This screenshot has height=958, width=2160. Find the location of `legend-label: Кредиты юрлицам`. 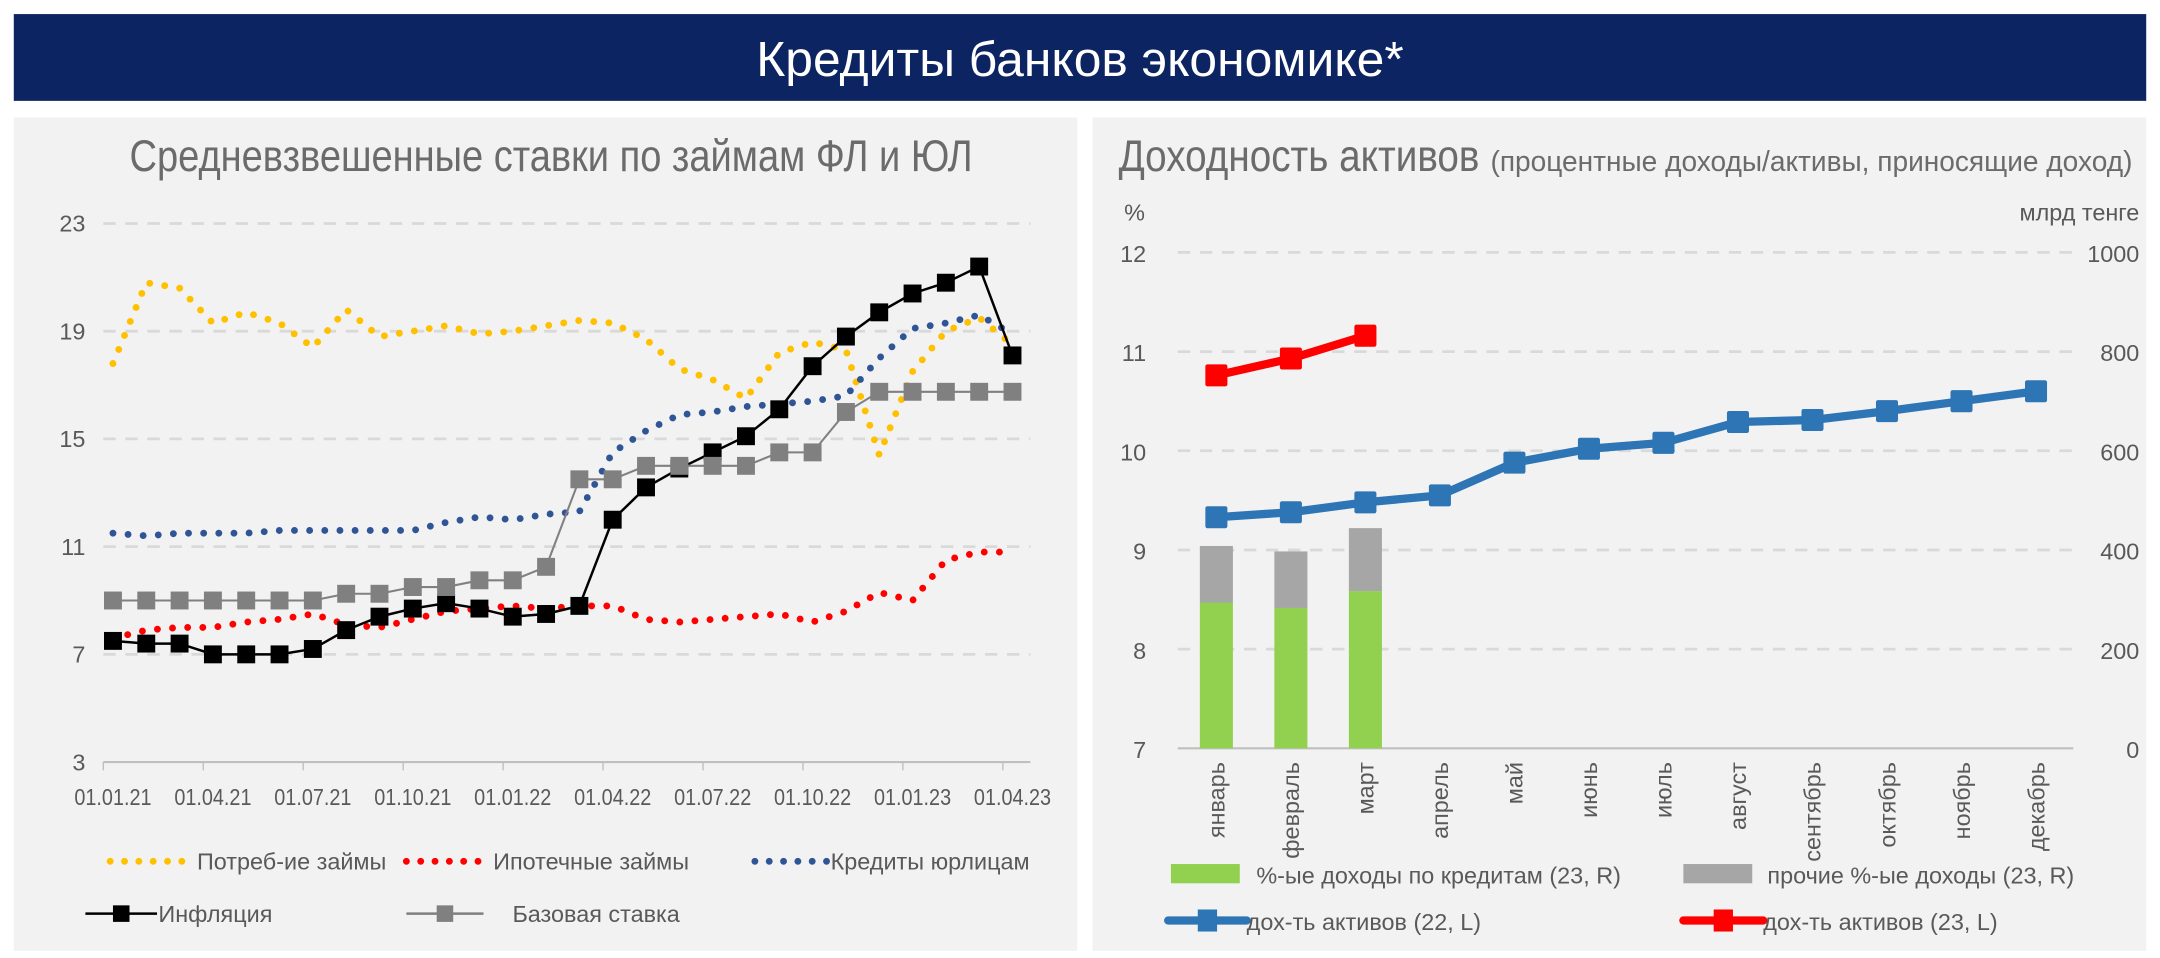

legend-label: Кредиты юрлицам is located at coordinates (930, 862).